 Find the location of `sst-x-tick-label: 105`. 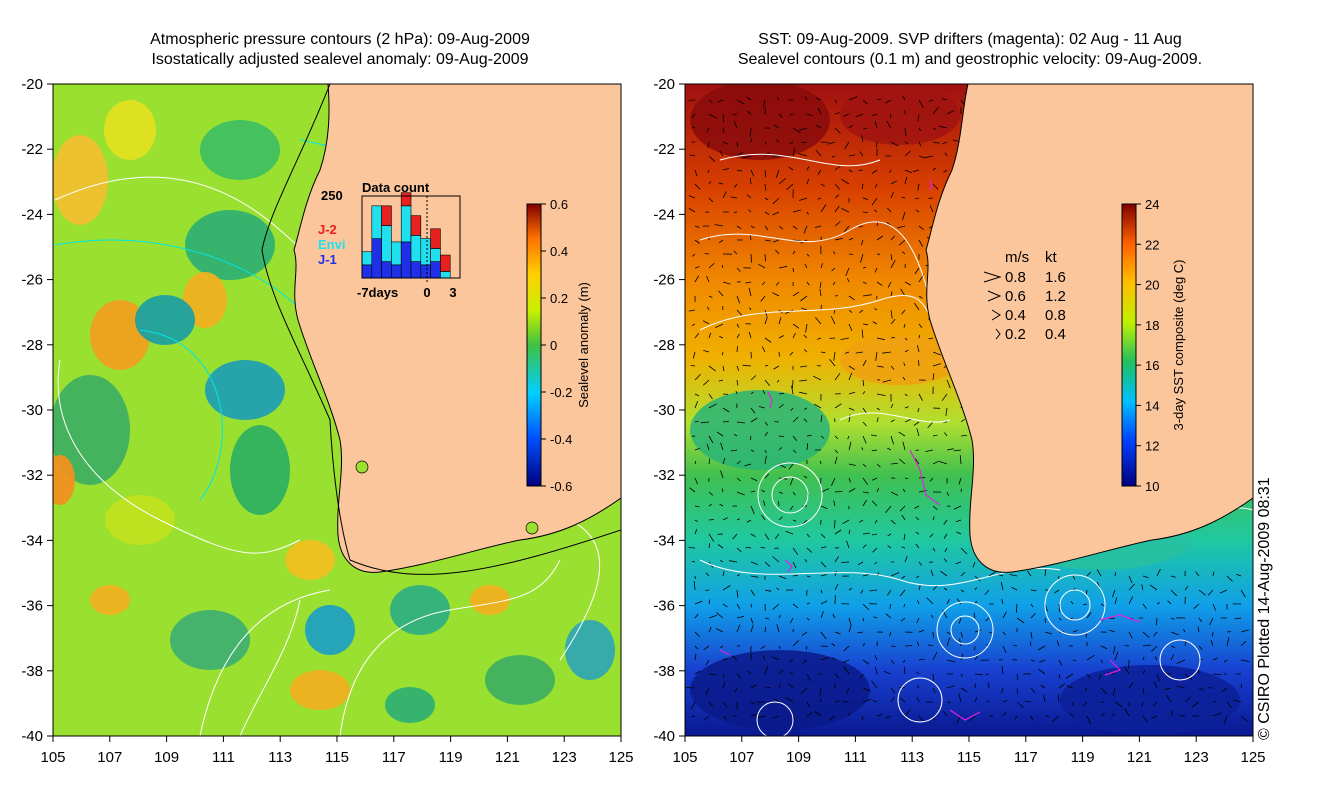

sst-x-tick-label: 105 is located at coordinates (684, 757).